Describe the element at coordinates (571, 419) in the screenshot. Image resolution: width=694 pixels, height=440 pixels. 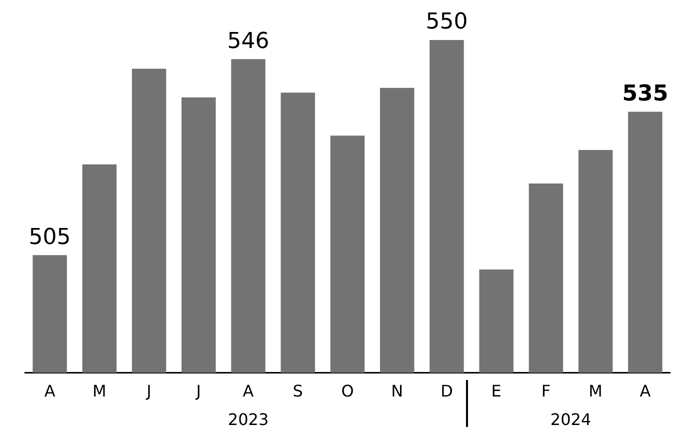
I see `annotation: 2024` at that location.